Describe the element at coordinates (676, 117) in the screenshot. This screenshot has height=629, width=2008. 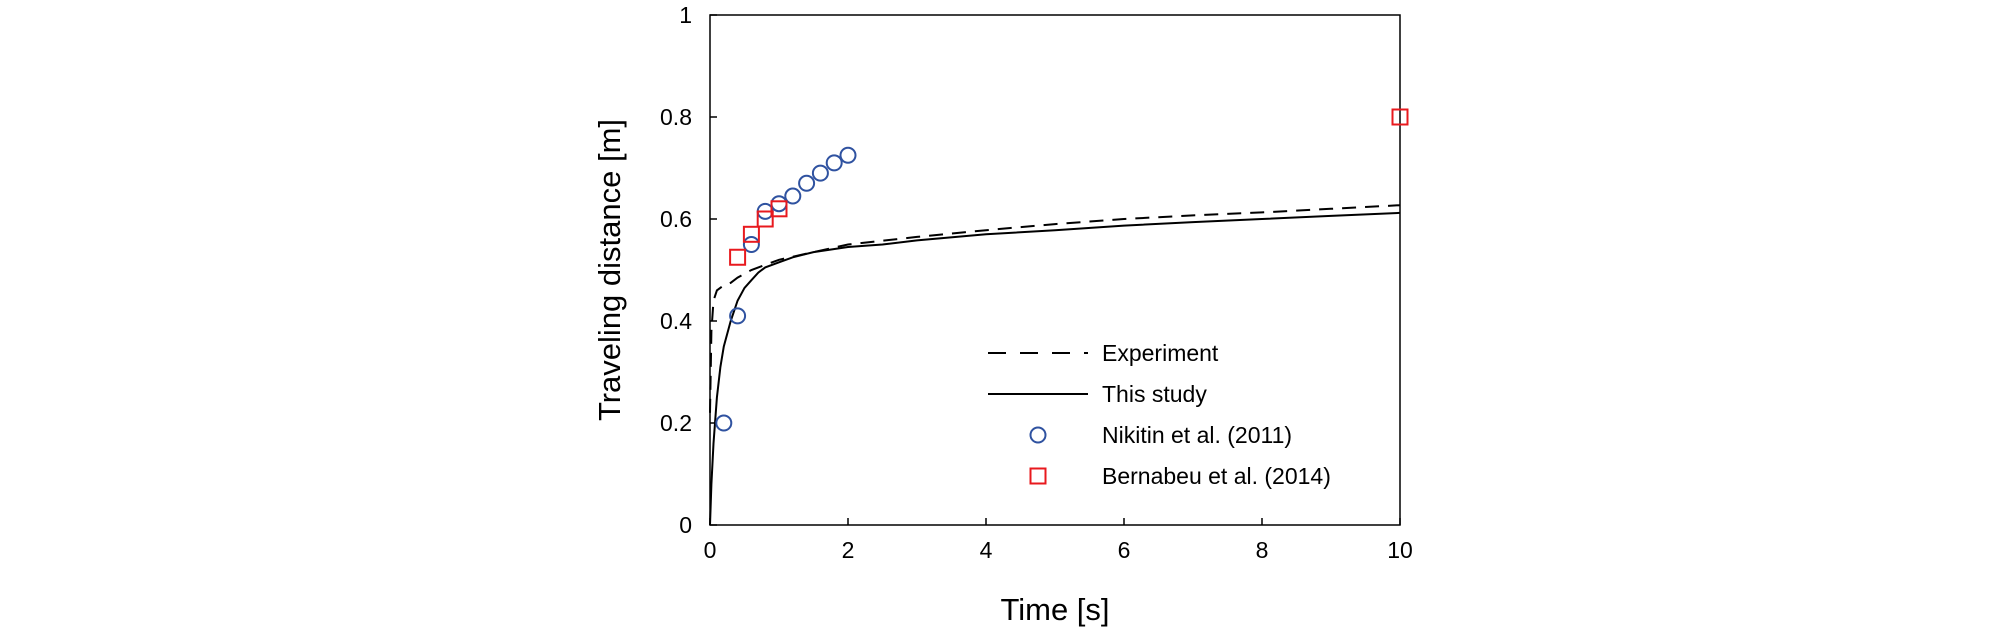
I see `y-tick-label: 0.8` at that location.